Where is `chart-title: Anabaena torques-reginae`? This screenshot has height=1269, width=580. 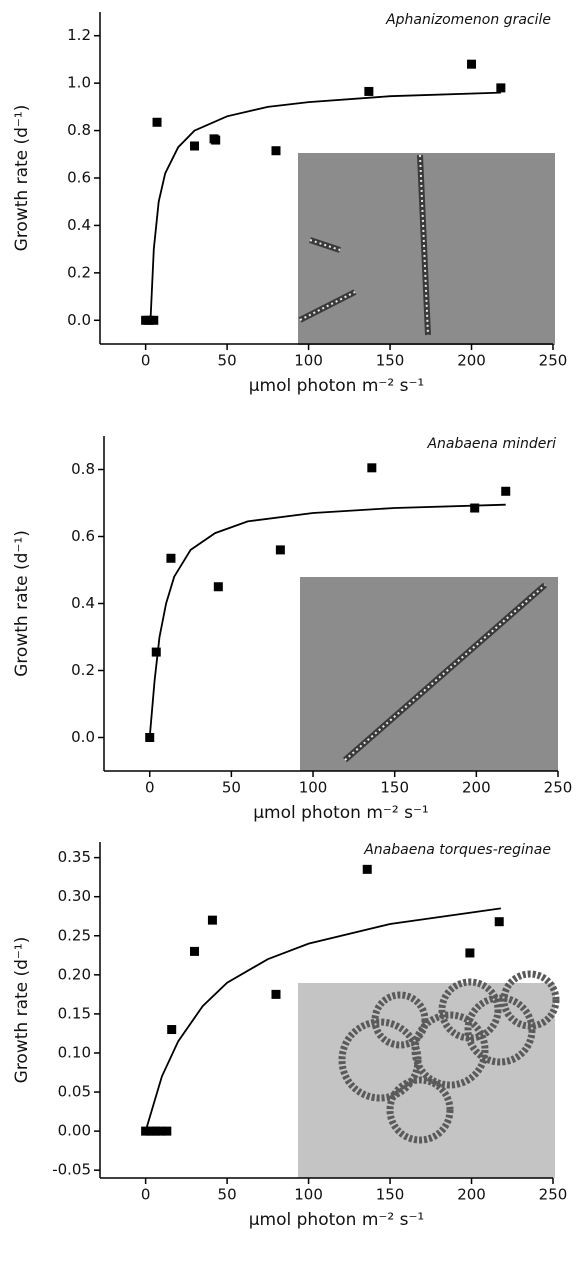 chart-title: Anabaena torques-reginae is located at coordinates (457, 850).